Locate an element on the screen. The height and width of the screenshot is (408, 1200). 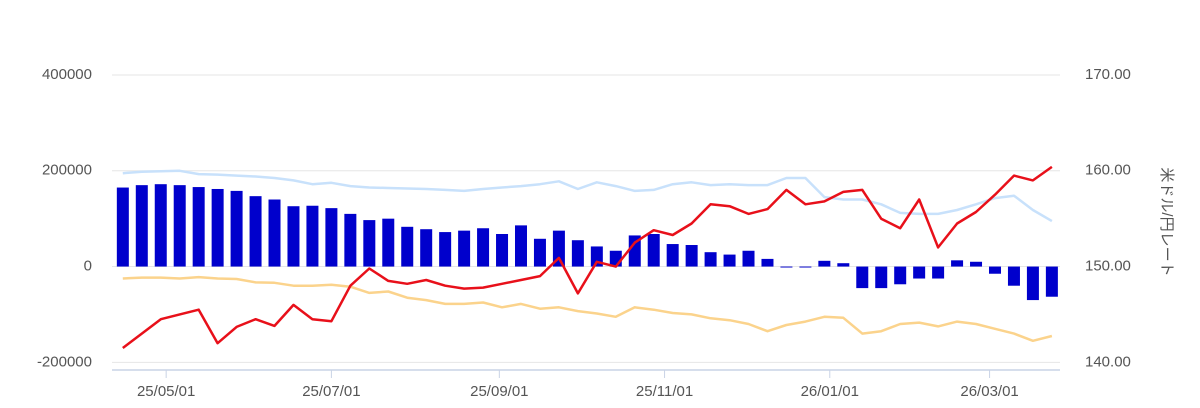
y-tick-label: 0 is located at coordinates (88, 266).